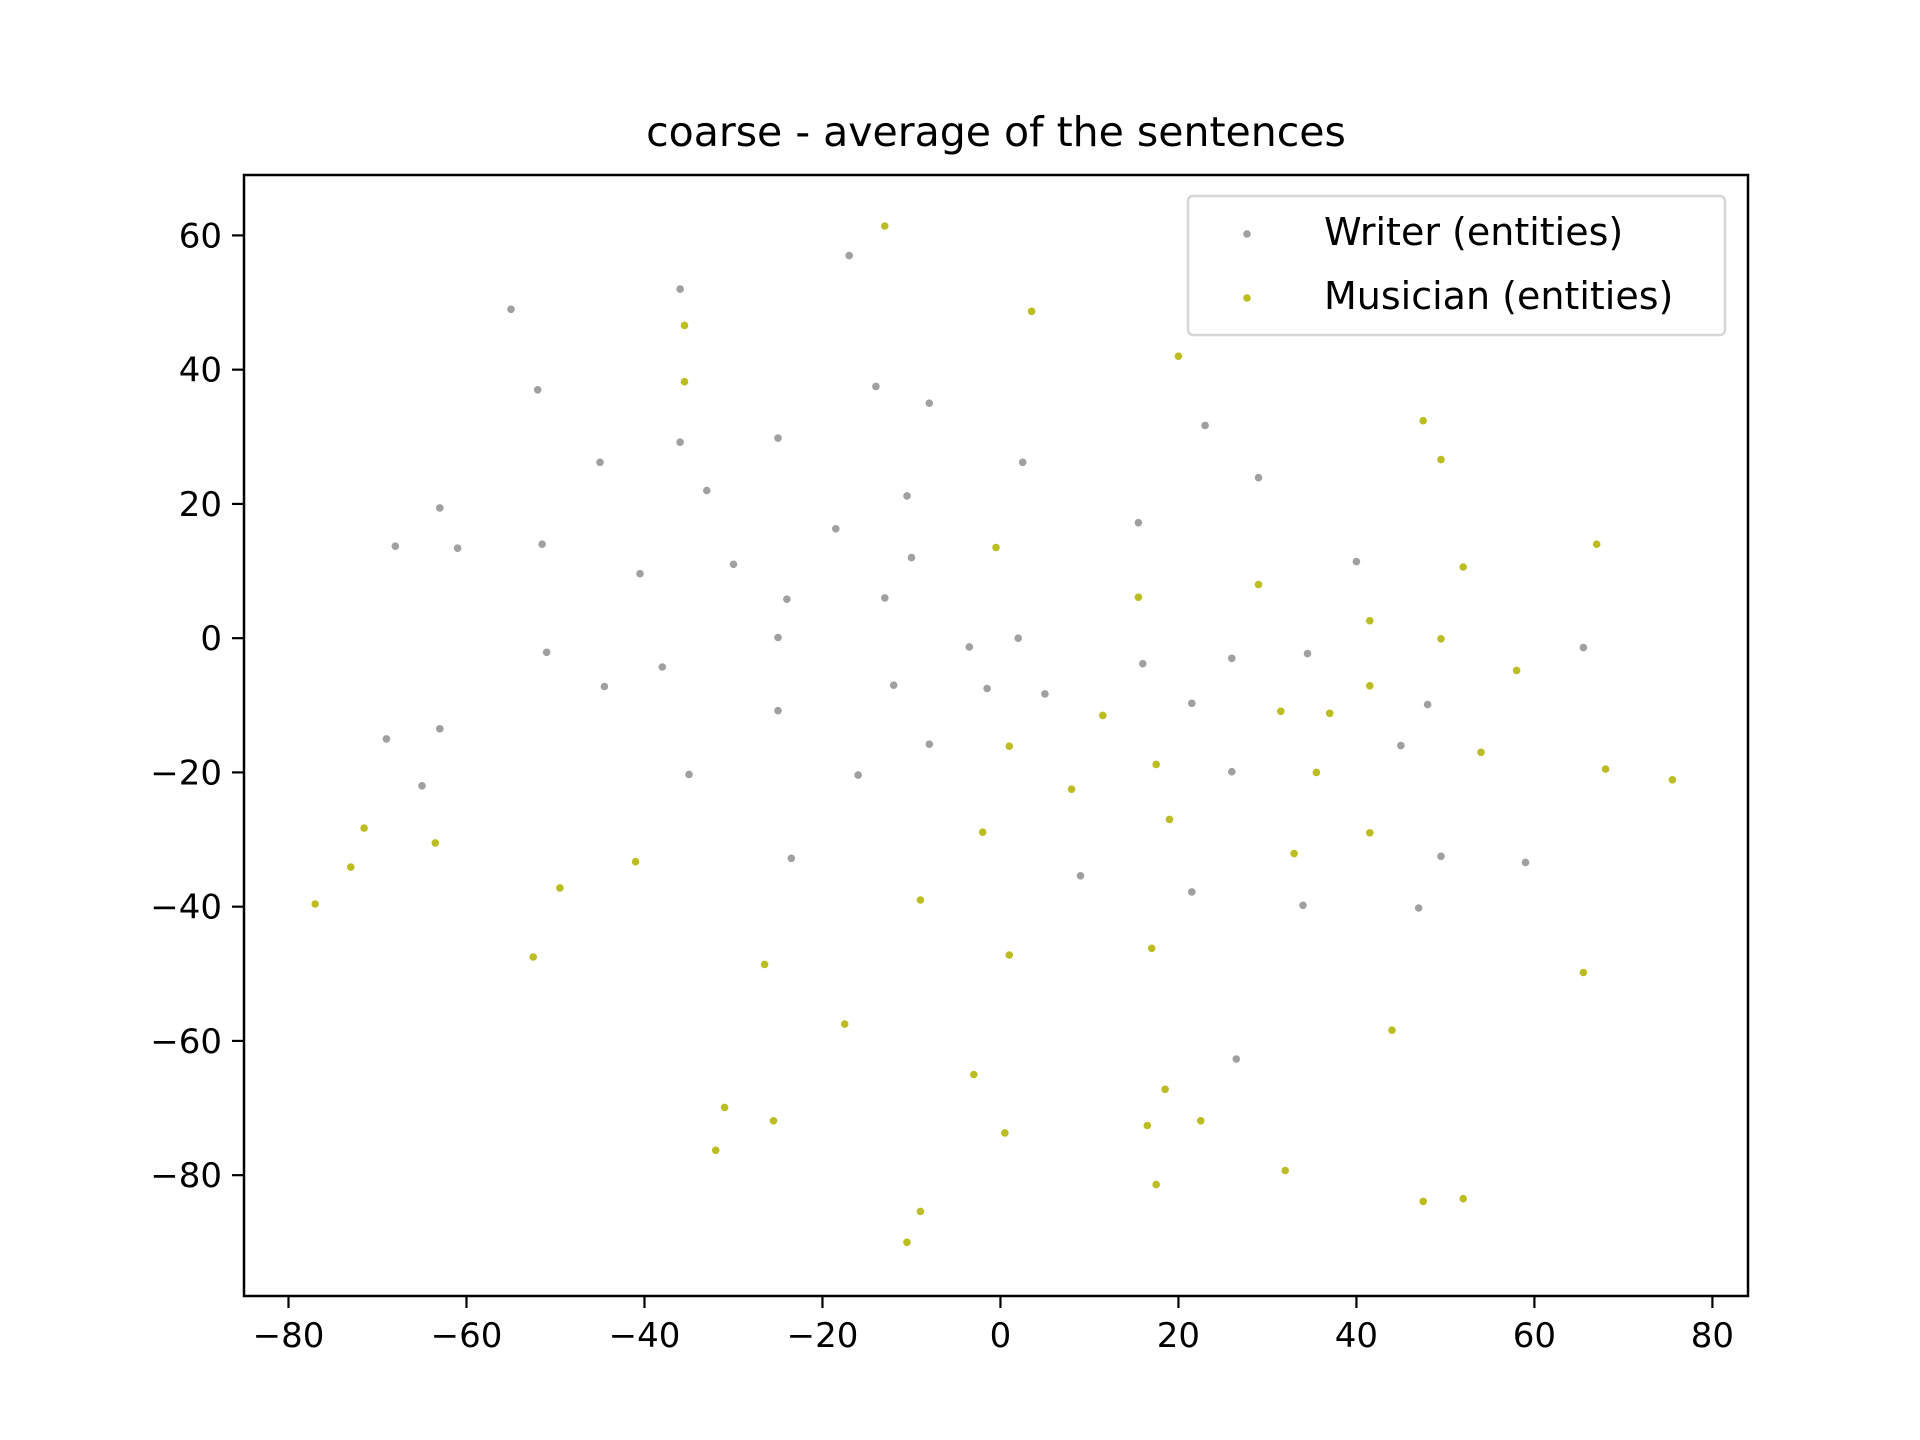  Describe the element at coordinates (1356, 1336) in the screenshot. I see `x-tick-label-6: 40` at that location.